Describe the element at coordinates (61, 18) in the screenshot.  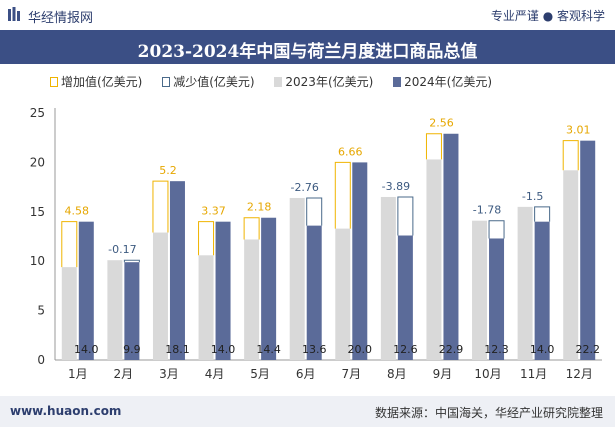
I see `brand-name: 华经情报网` at that location.